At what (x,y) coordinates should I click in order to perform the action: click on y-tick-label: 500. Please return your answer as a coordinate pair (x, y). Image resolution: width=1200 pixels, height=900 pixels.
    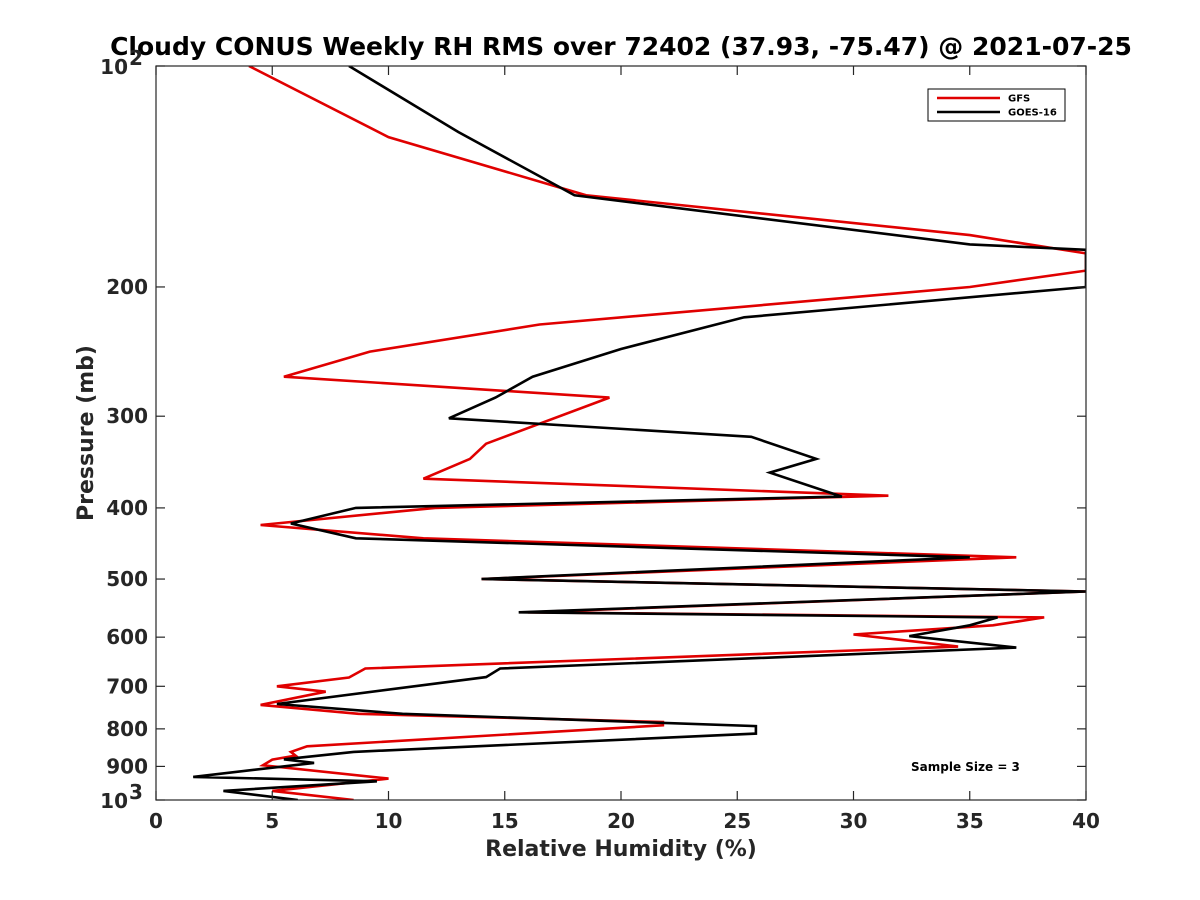
    Looking at the image, I should click on (127, 579).